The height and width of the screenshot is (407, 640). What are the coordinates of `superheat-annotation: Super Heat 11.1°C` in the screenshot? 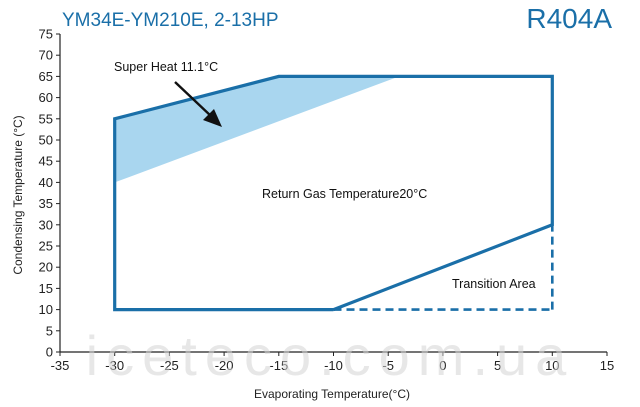 It's located at (166, 67).